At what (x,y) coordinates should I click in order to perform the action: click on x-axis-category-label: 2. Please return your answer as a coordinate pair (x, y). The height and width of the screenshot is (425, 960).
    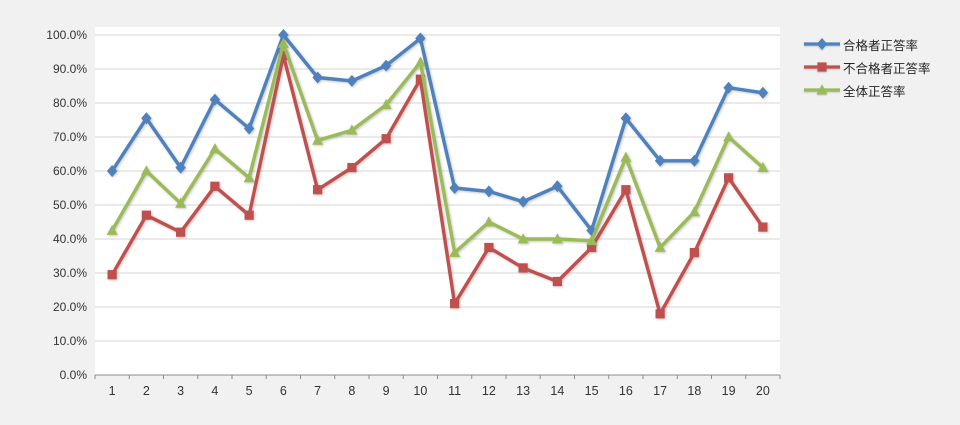
    Looking at the image, I should click on (146, 391).